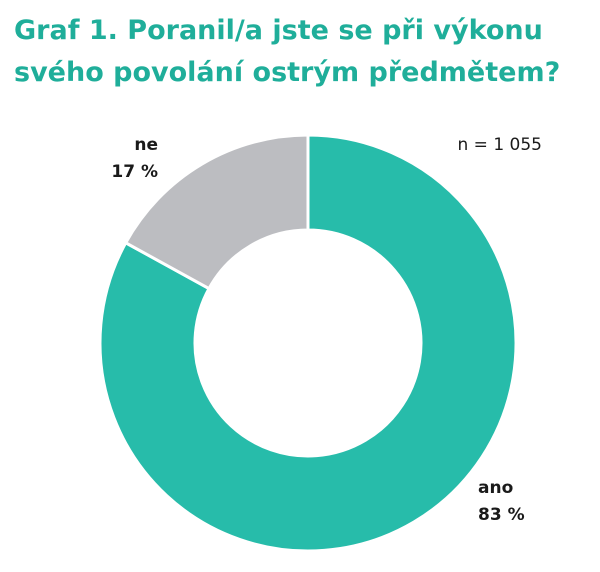 This screenshot has height=572, width=600. I want to click on value-label: 83 %, so click(501, 515).